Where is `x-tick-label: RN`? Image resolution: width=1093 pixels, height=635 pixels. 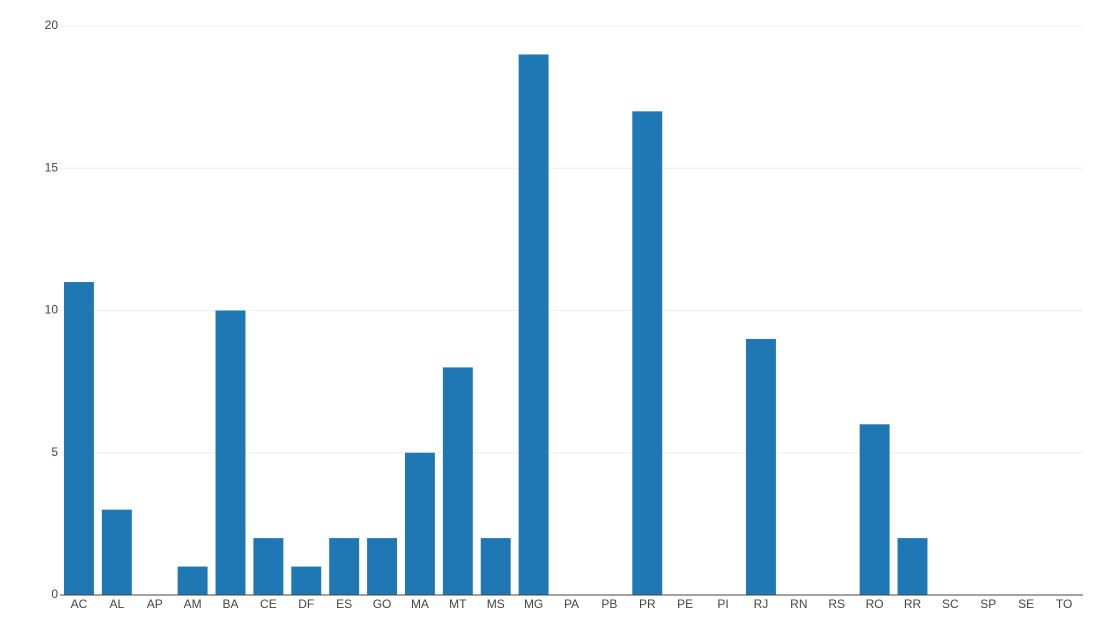 x-tick-label: RN is located at coordinates (798, 604).